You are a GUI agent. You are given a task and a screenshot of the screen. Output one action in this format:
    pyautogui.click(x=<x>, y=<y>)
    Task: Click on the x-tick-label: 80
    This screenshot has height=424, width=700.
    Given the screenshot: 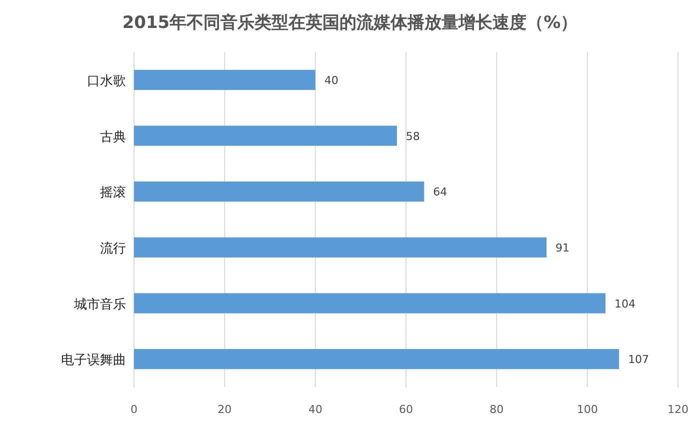 What is the action you would take?
    pyautogui.click(x=497, y=409)
    